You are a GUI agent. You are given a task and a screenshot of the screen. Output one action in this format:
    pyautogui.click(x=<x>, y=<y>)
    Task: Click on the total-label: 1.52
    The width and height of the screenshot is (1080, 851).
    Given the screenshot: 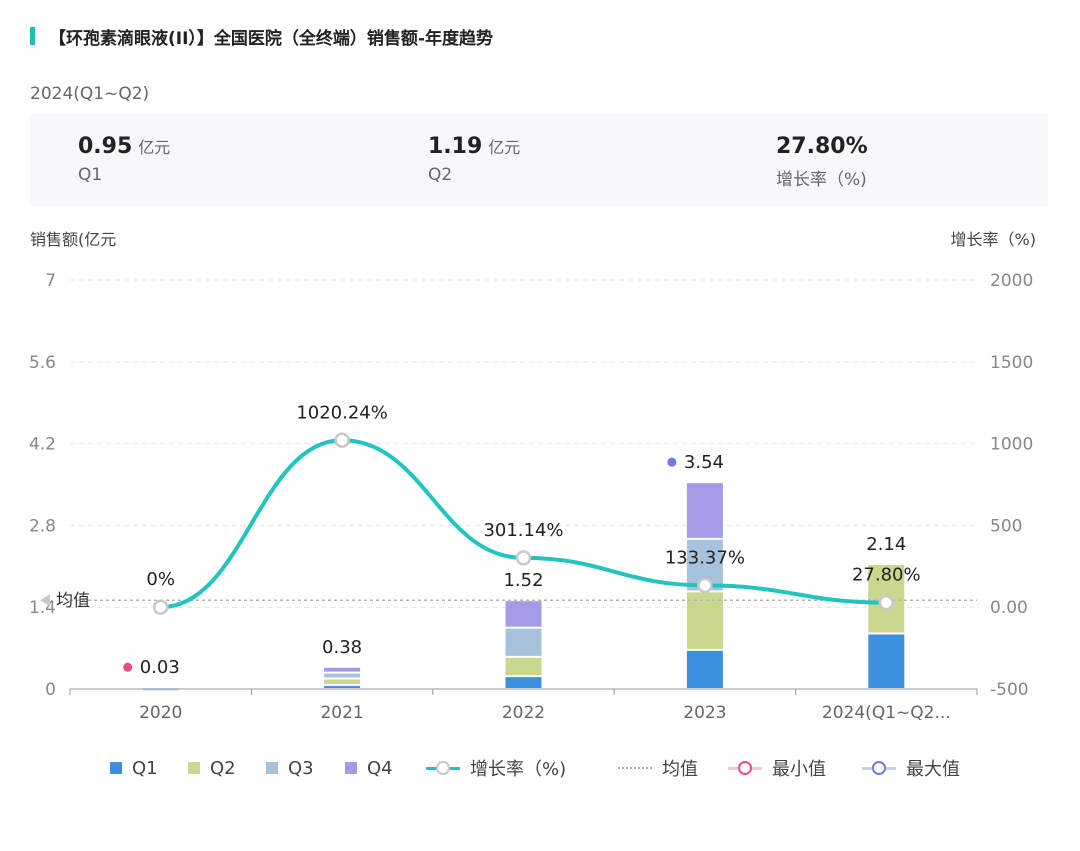 What is the action you would take?
    pyautogui.click(x=523, y=580)
    